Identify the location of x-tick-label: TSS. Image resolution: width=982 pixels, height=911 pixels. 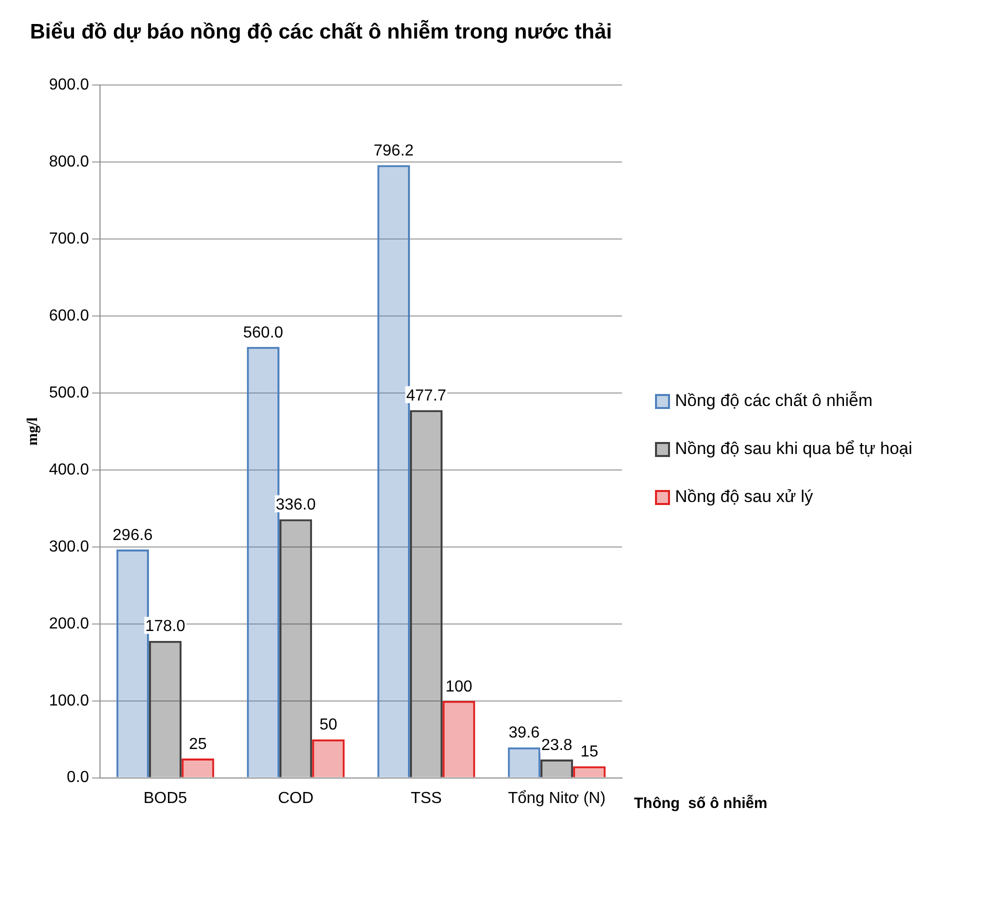
(426, 798).